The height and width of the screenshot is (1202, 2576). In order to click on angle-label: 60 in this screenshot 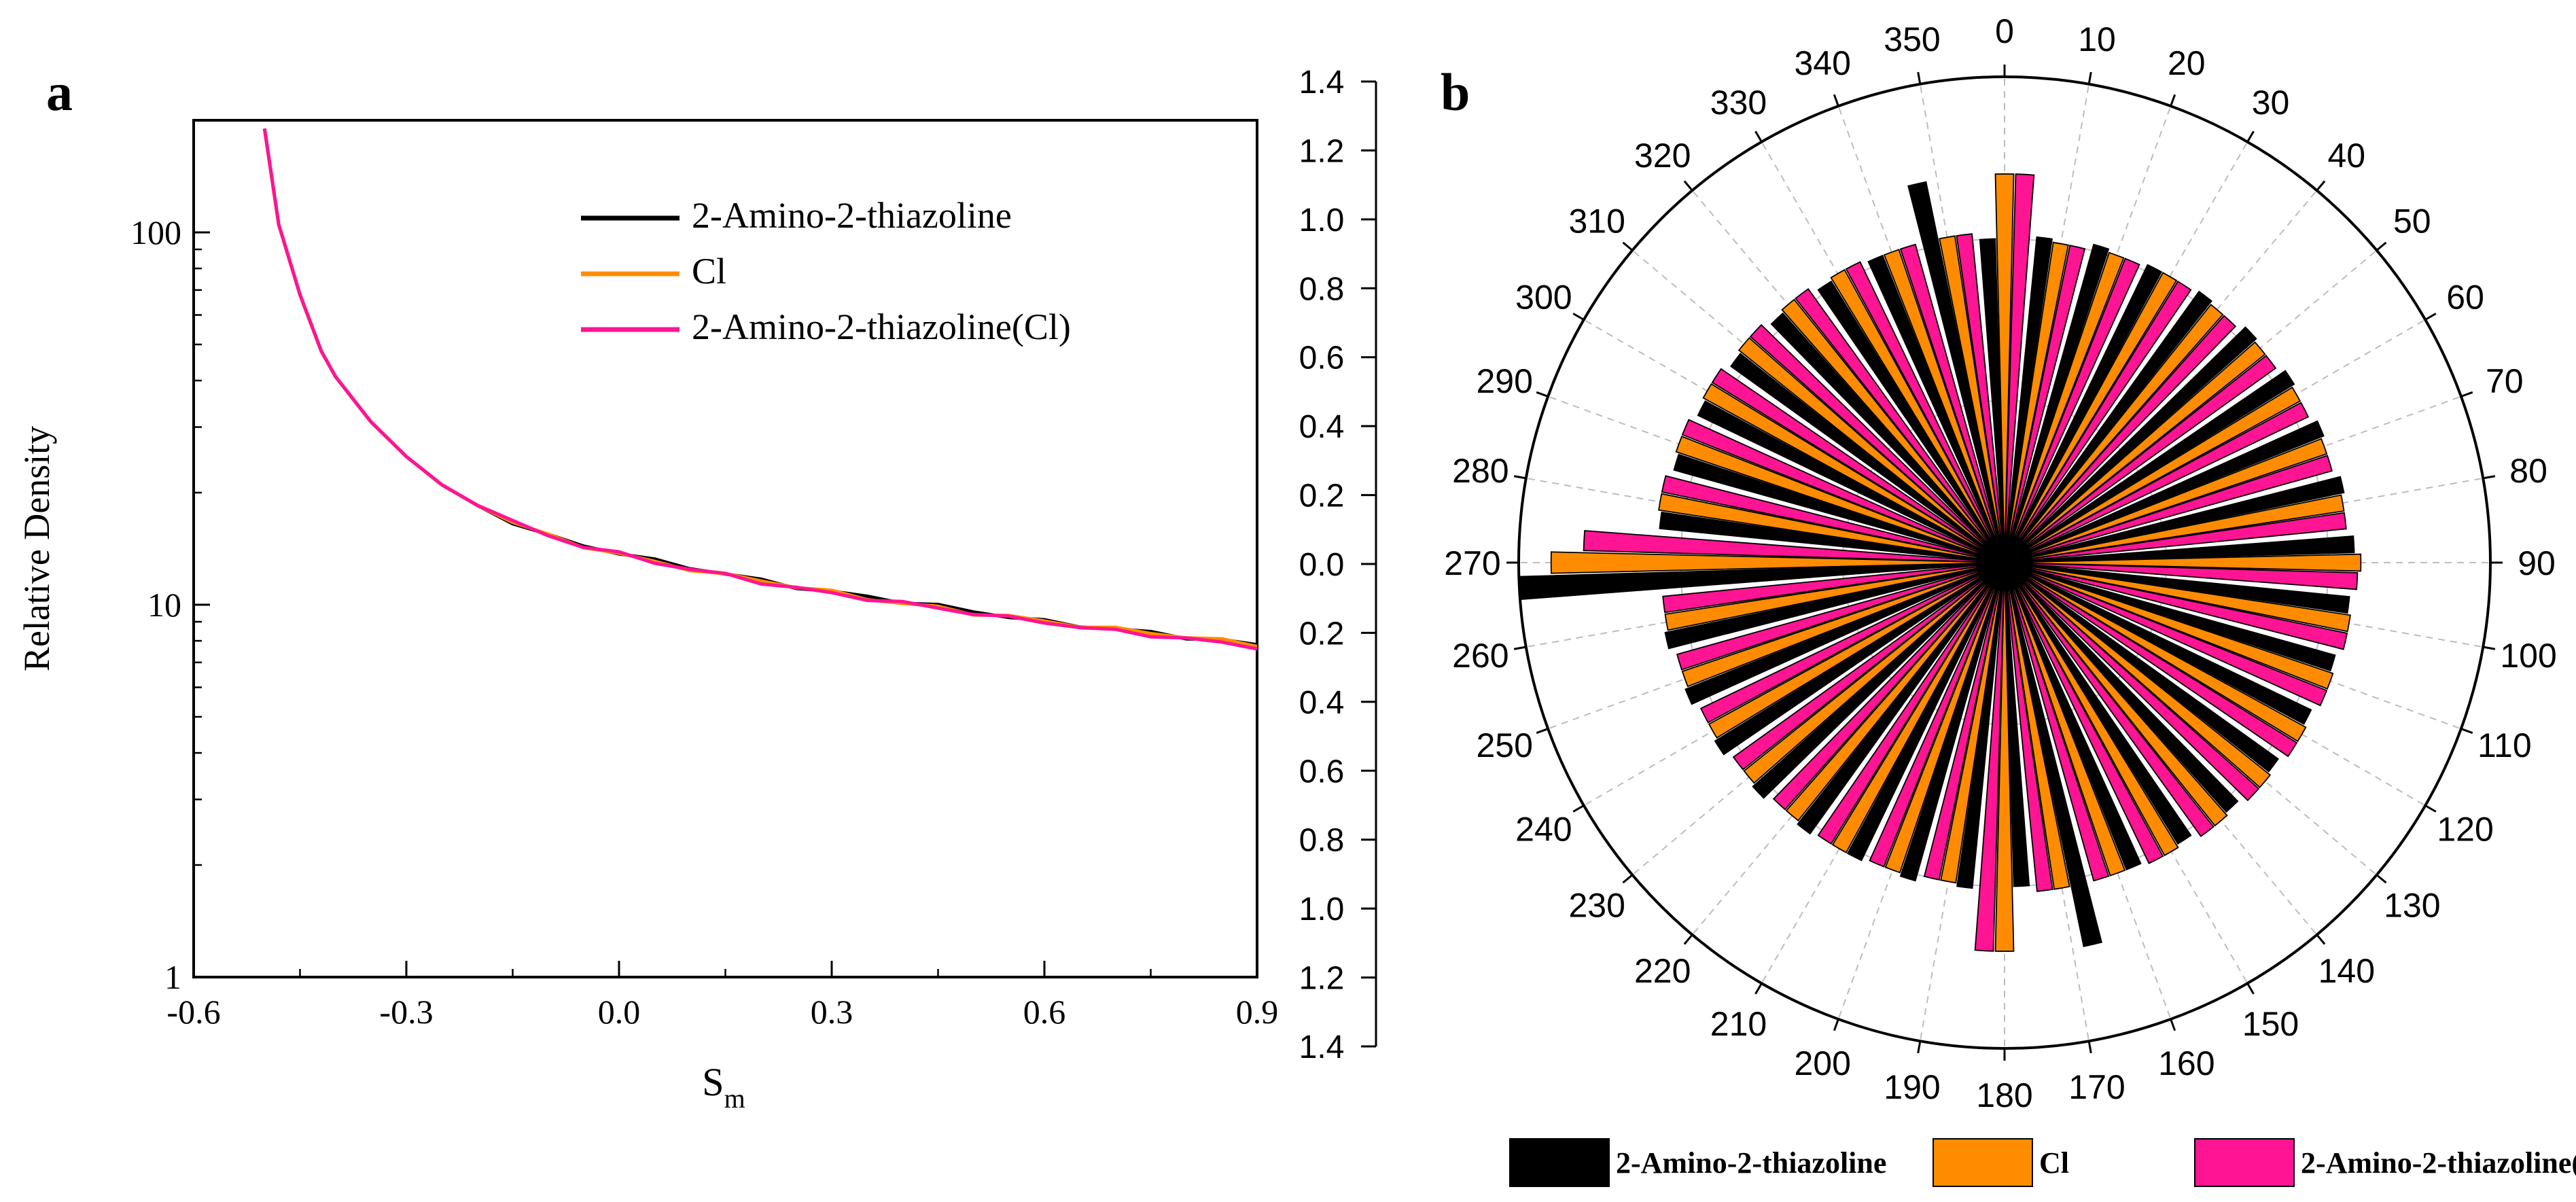, I will do `click(2465, 298)`.